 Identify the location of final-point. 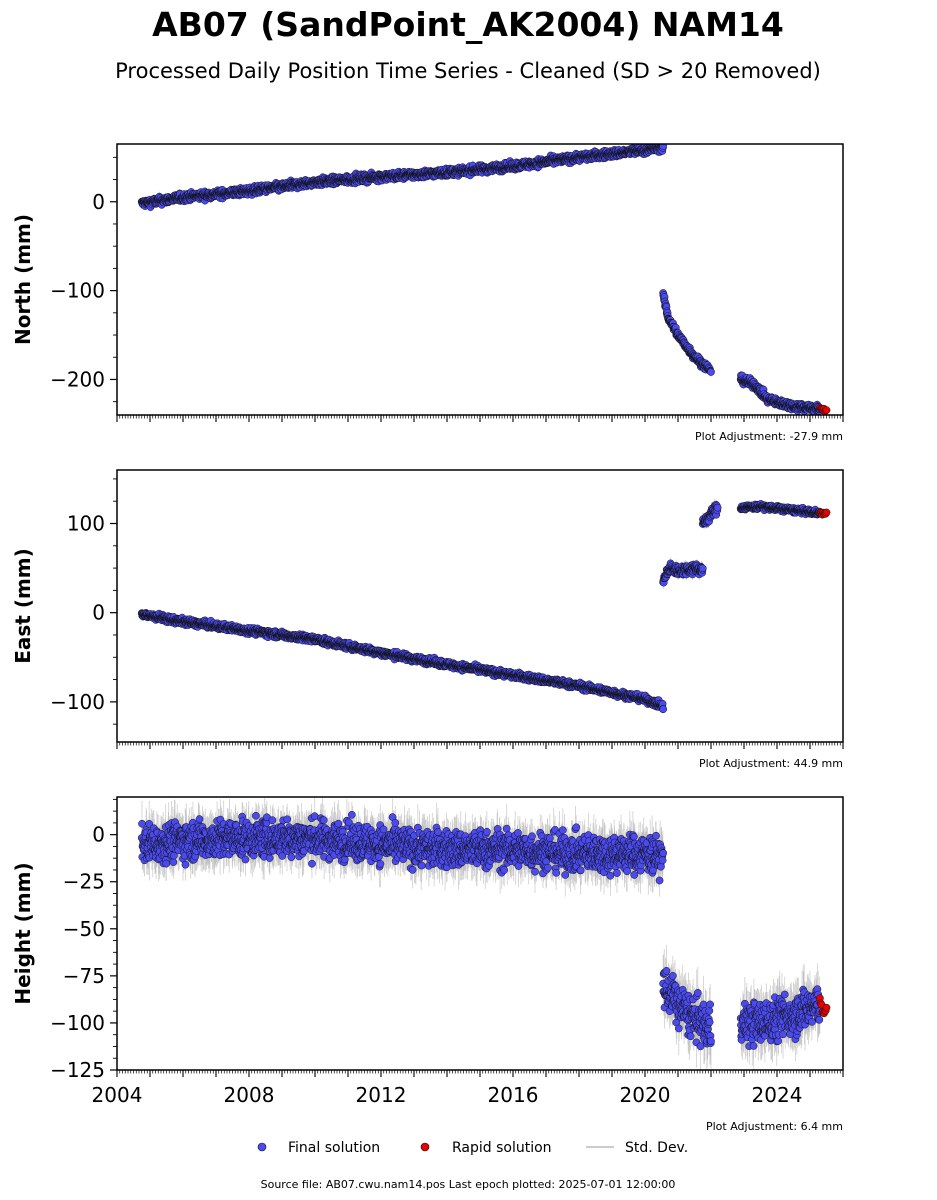
(711, 372).